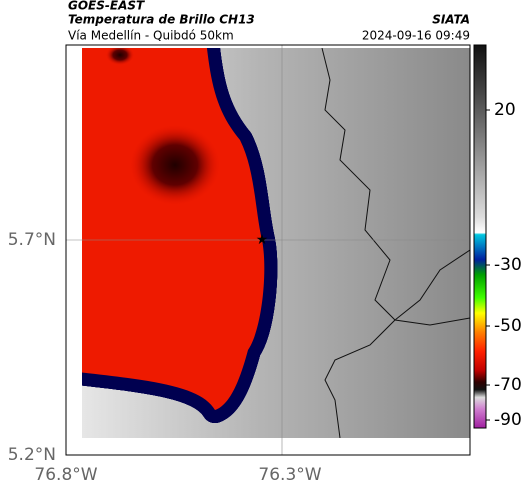 The height and width of the screenshot is (495, 526). I want to click on colorbar-label: -70, so click(508, 385).